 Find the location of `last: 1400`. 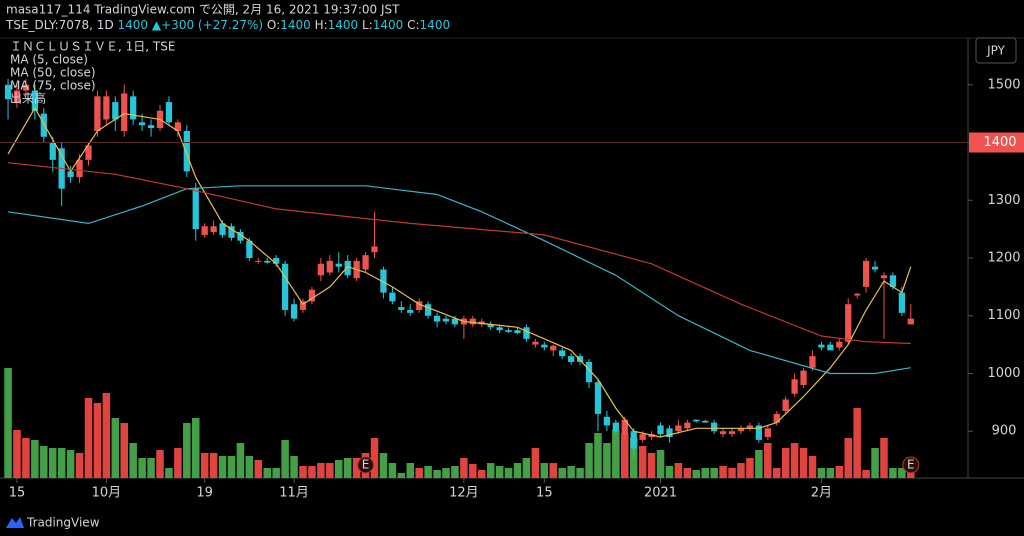

last: 1400 is located at coordinates (133, 25).